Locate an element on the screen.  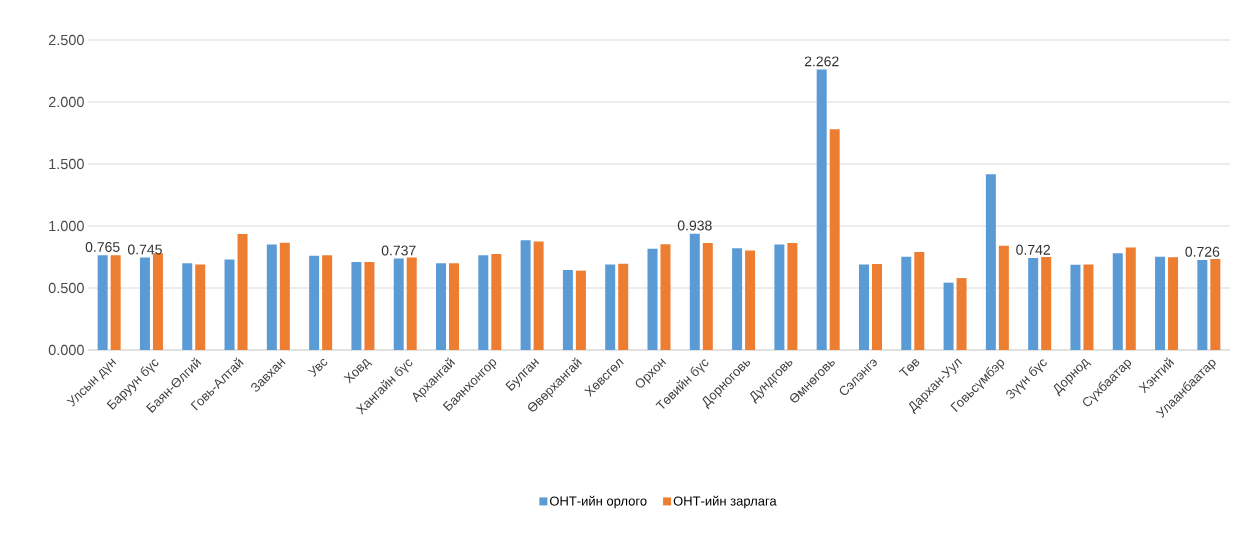
y-tick-label: 0.000 is located at coordinates (66, 350).